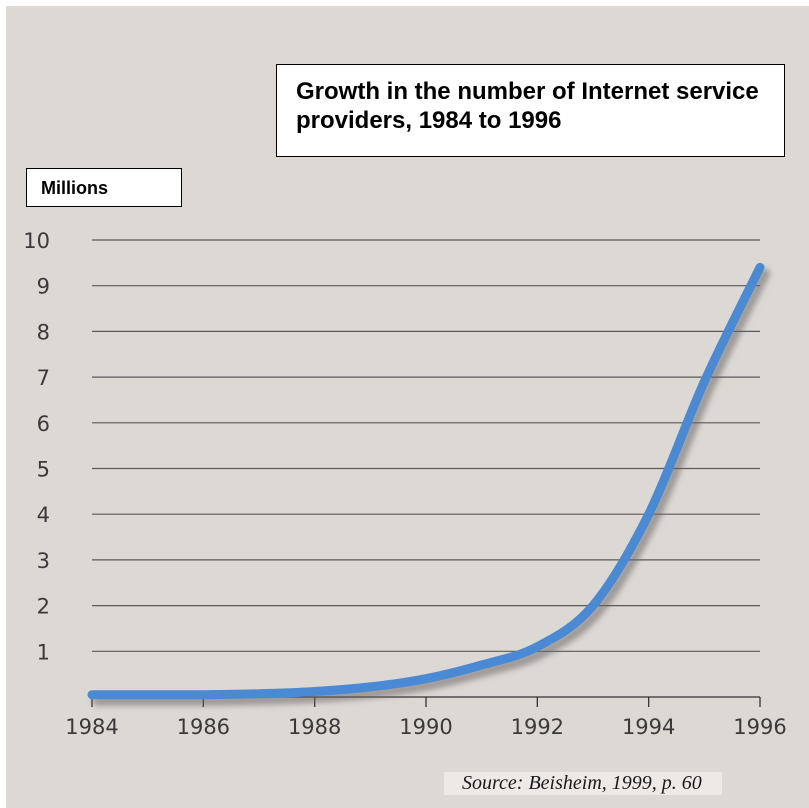  What do you see at coordinates (537, 727) in the screenshot?
I see `x-tick-label-1992: 1992` at bounding box center [537, 727].